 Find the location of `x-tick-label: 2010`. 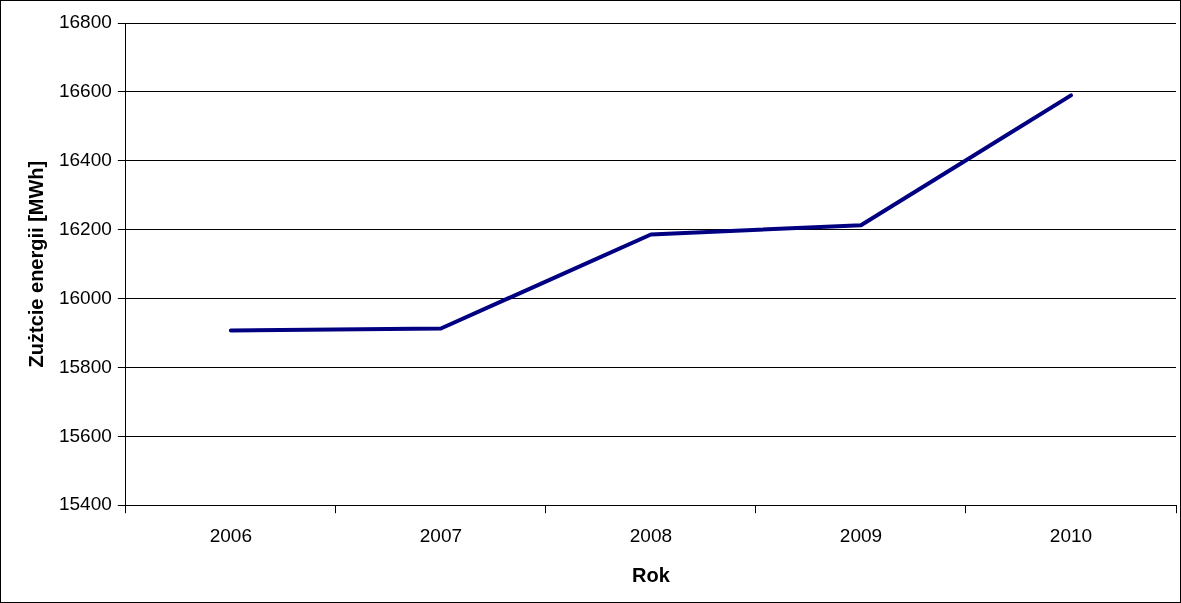

x-tick-label: 2010 is located at coordinates (1071, 535).